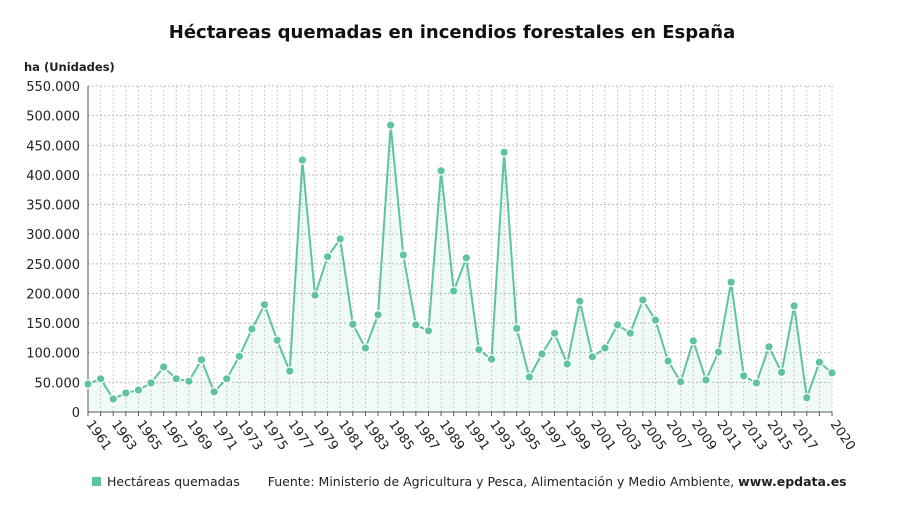  I want to click on x-tick-label: 2007, so click(678, 436).